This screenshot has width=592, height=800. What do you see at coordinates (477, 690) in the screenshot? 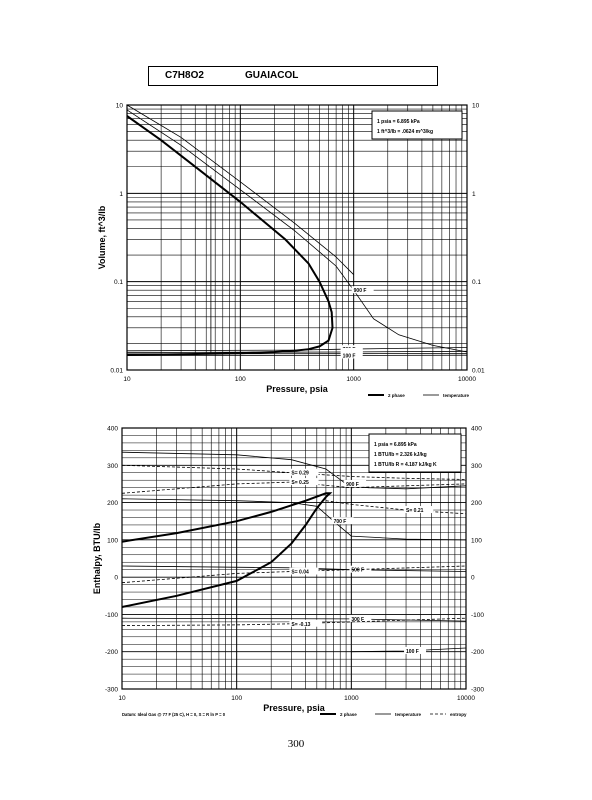
I see `y-right-tick-label: -300` at bounding box center [477, 690].